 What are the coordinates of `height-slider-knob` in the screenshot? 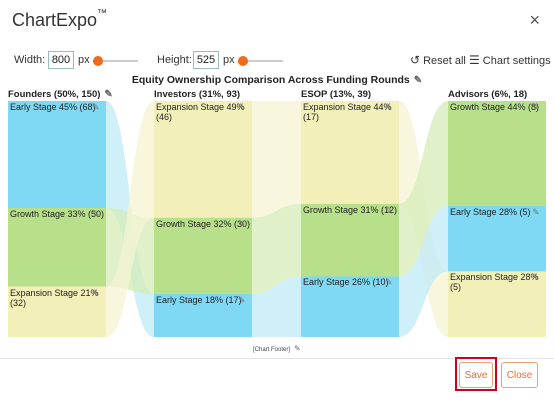 It's located at (243, 61).